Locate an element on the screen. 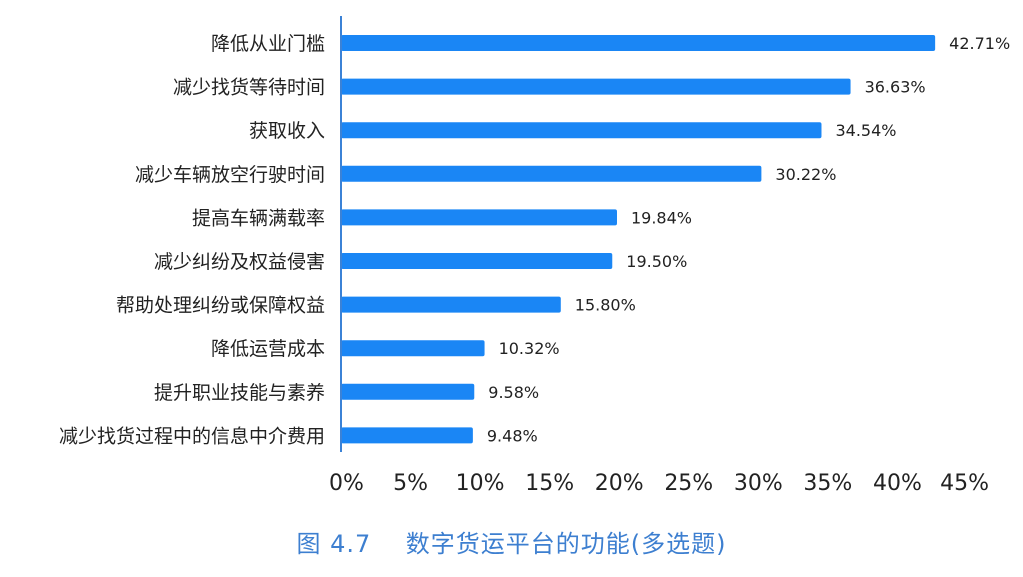 The image size is (1023, 577). value-label: 19.50% is located at coordinates (656, 261).